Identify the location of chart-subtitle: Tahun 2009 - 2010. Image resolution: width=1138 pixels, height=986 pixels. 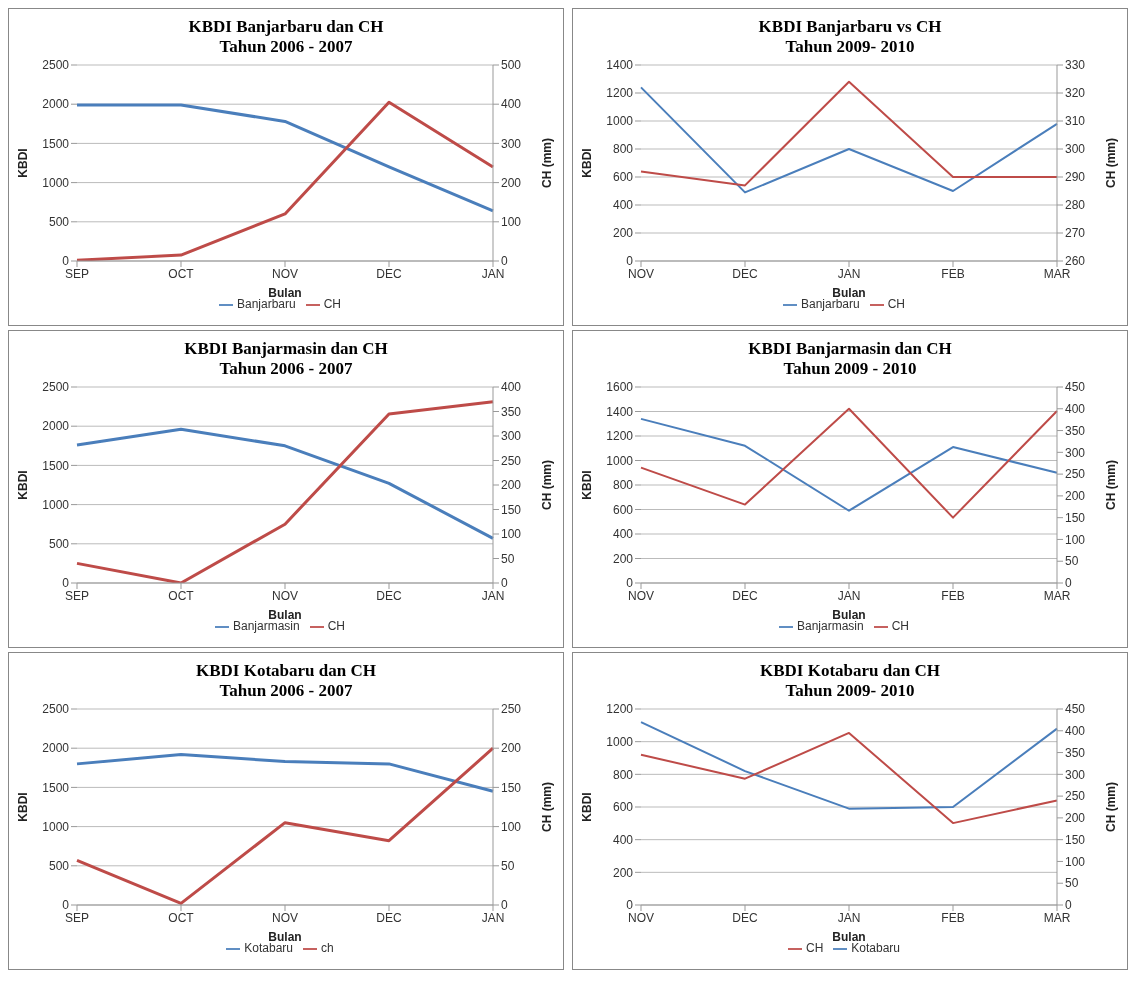
(850, 369).